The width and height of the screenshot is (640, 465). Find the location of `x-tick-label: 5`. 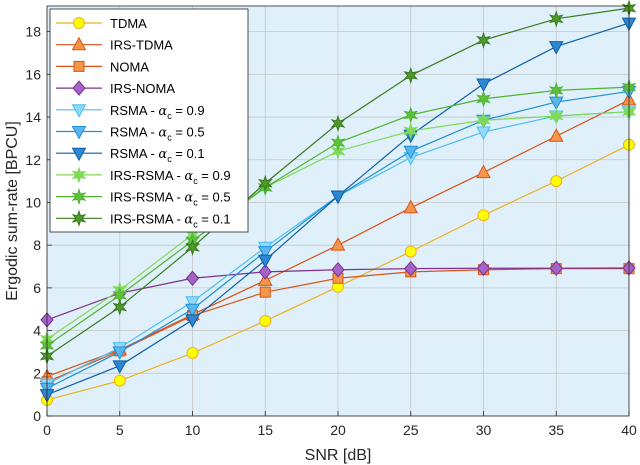

x-tick-label: 5 is located at coordinates (120, 430).